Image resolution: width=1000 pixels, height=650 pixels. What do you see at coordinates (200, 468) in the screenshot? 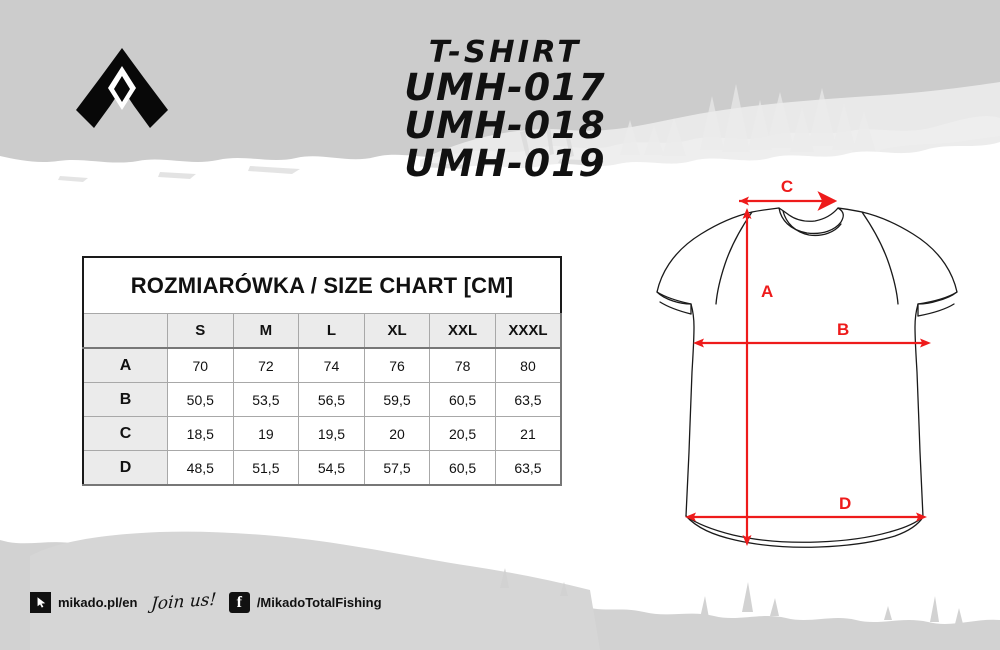
I see `cell-d-s: 48,5` at bounding box center [200, 468].